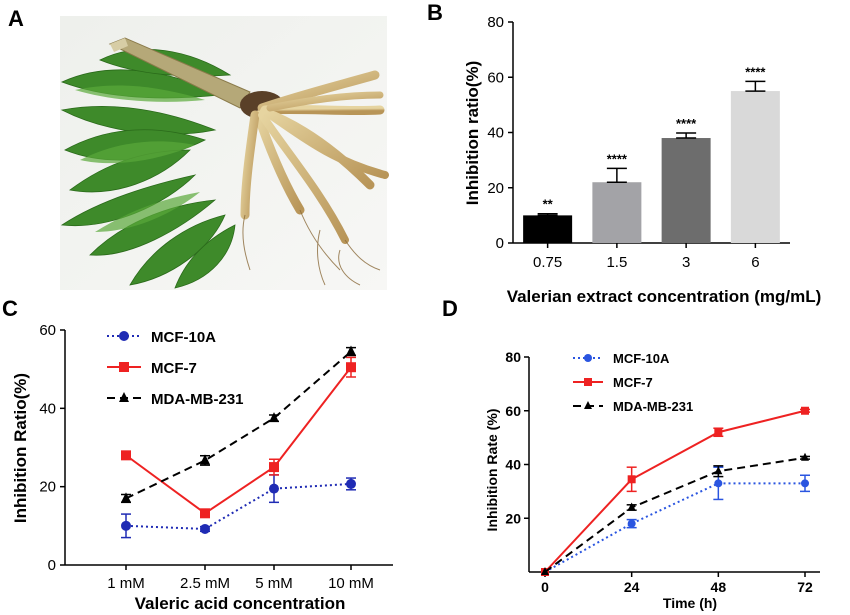 The height and width of the screenshot is (615, 850). What do you see at coordinates (174, 368) in the screenshot?
I see `chart-c-legend-label: MCF-7` at bounding box center [174, 368].